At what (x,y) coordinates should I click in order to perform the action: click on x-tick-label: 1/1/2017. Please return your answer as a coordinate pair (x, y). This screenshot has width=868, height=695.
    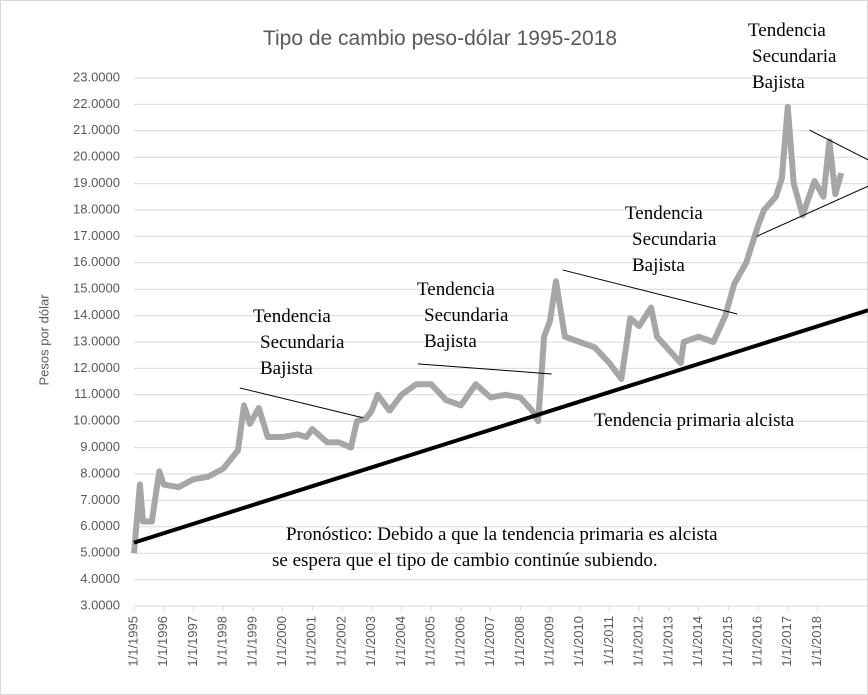
    Looking at the image, I should click on (786, 641).